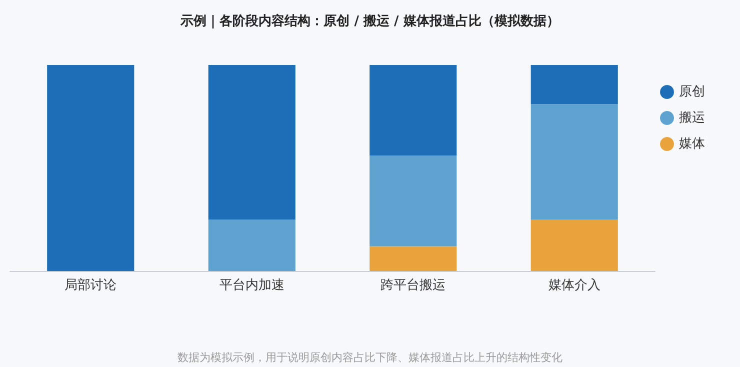 The image size is (740, 367). I want to click on legend-label: 搬运, so click(692, 118).